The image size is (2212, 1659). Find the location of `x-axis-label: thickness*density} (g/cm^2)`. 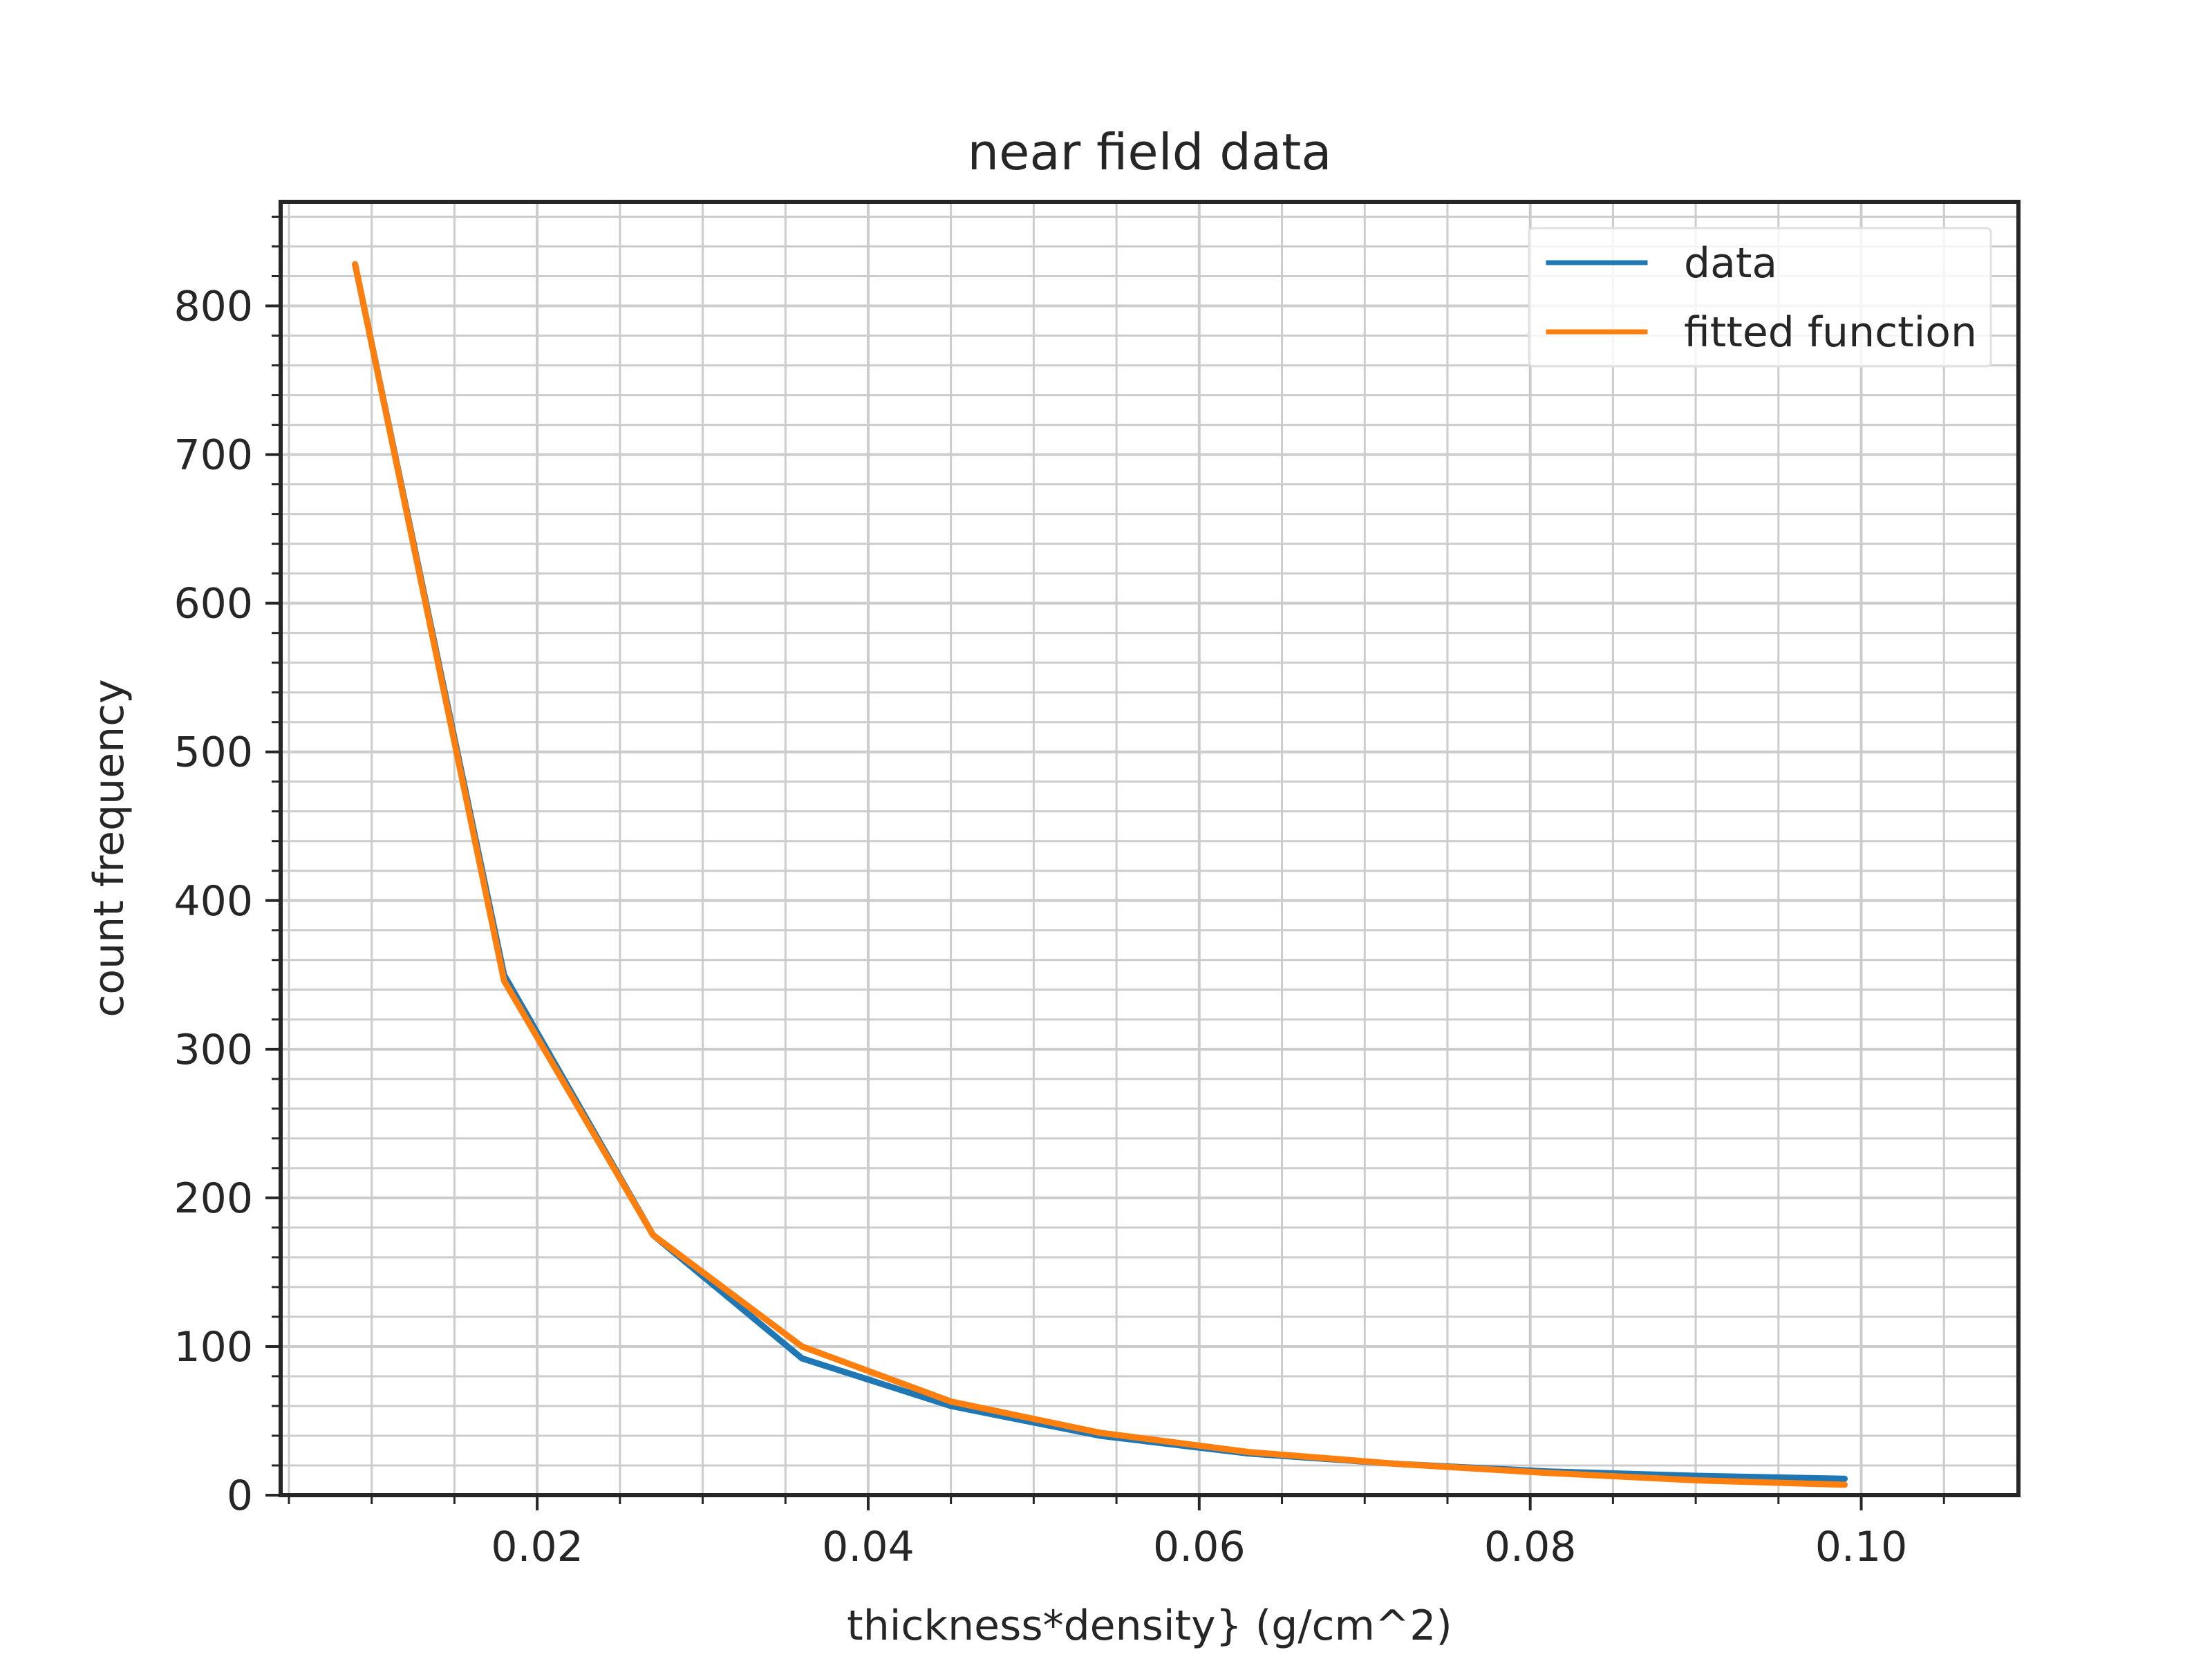

x-axis-label: thickness*density} (g/cm^2) is located at coordinates (1149, 1626).